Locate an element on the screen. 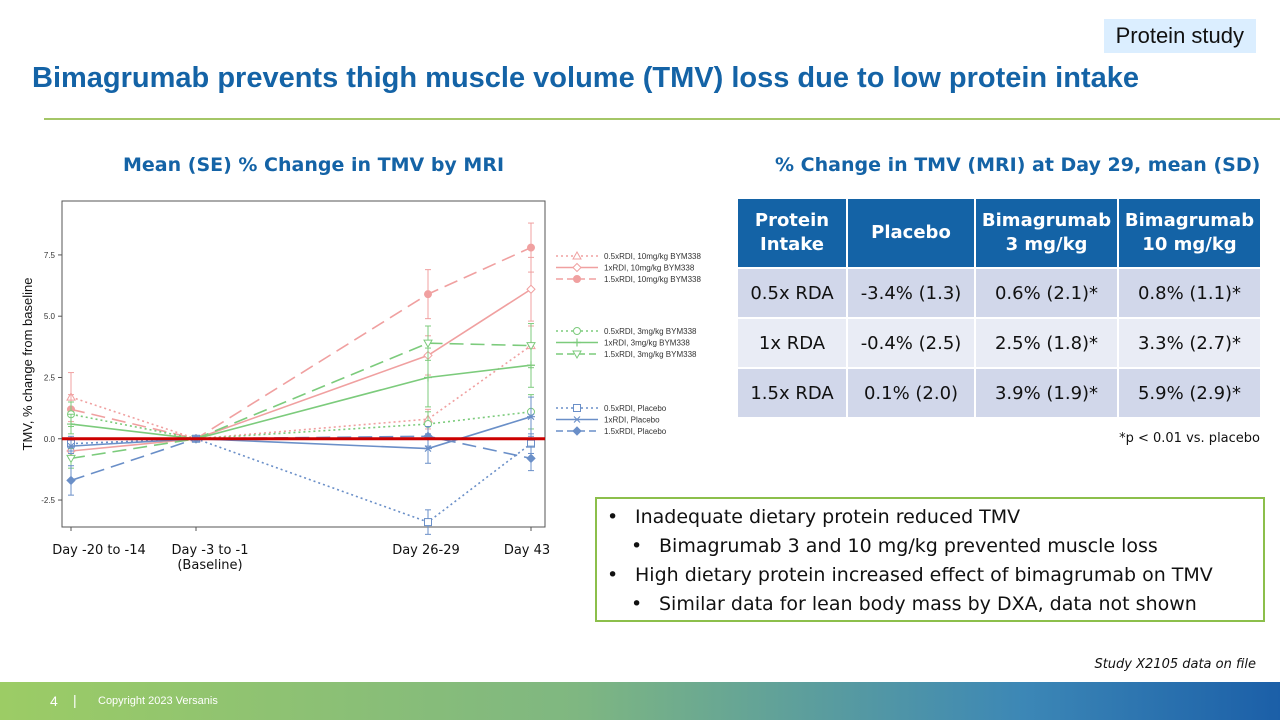  legend-label: 0.5xRDI, 3mg/kg BYM338 is located at coordinates (650, 331).